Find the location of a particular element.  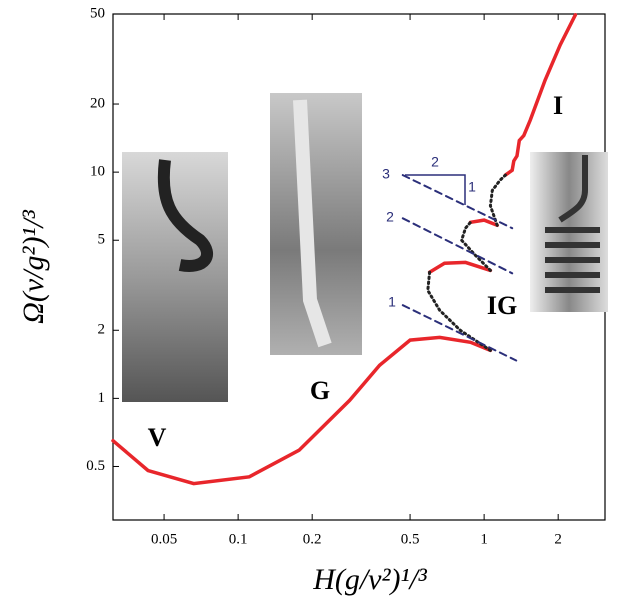

y-tick-label: 10 is located at coordinates (97, 172).